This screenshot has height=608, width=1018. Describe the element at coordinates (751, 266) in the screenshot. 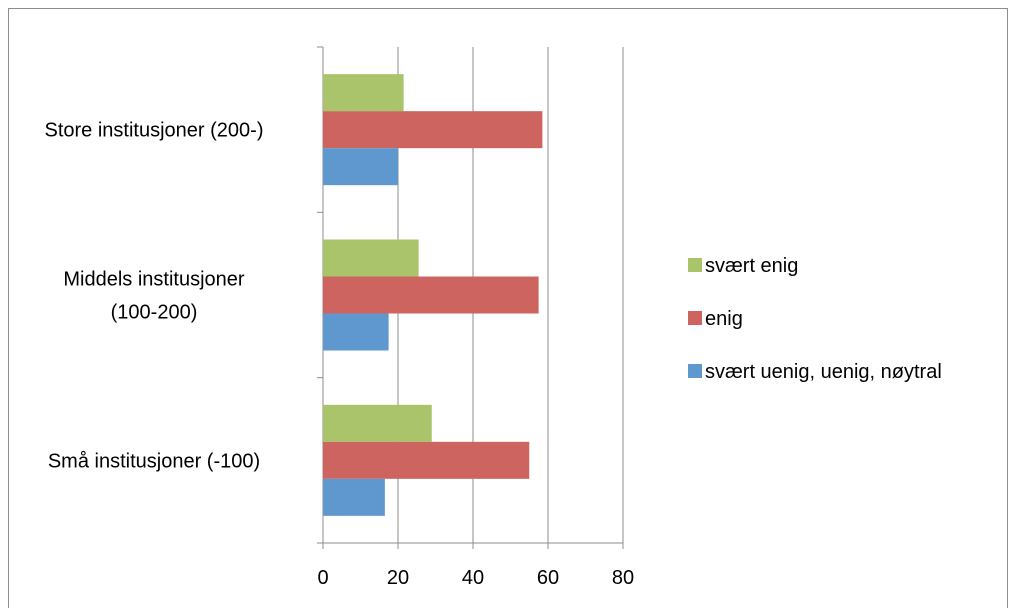

I see `legend-label: svært enig` at that location.